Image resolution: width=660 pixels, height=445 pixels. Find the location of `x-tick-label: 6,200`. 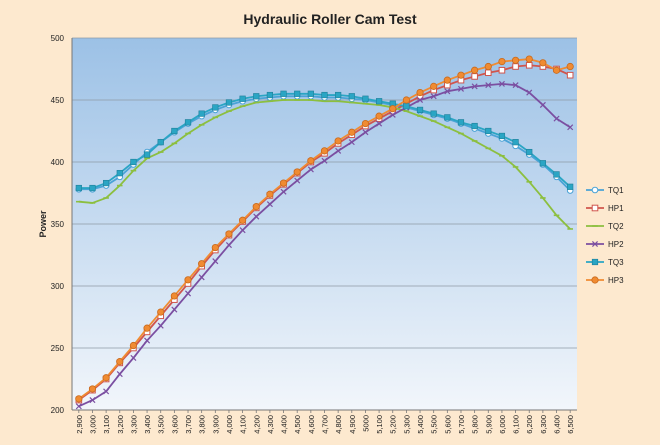

x-tick-label: 6,200 is located at coordinates (529, 424).